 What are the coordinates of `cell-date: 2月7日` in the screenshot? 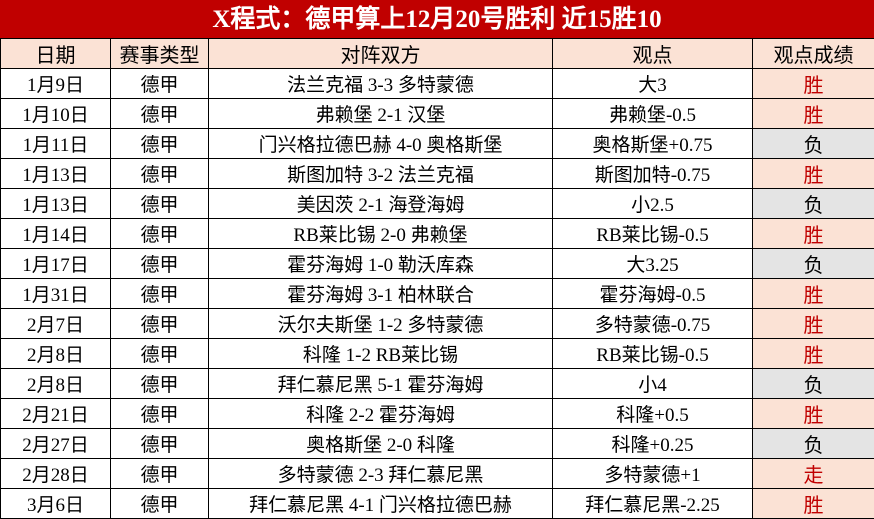 It's located at (56, 324).